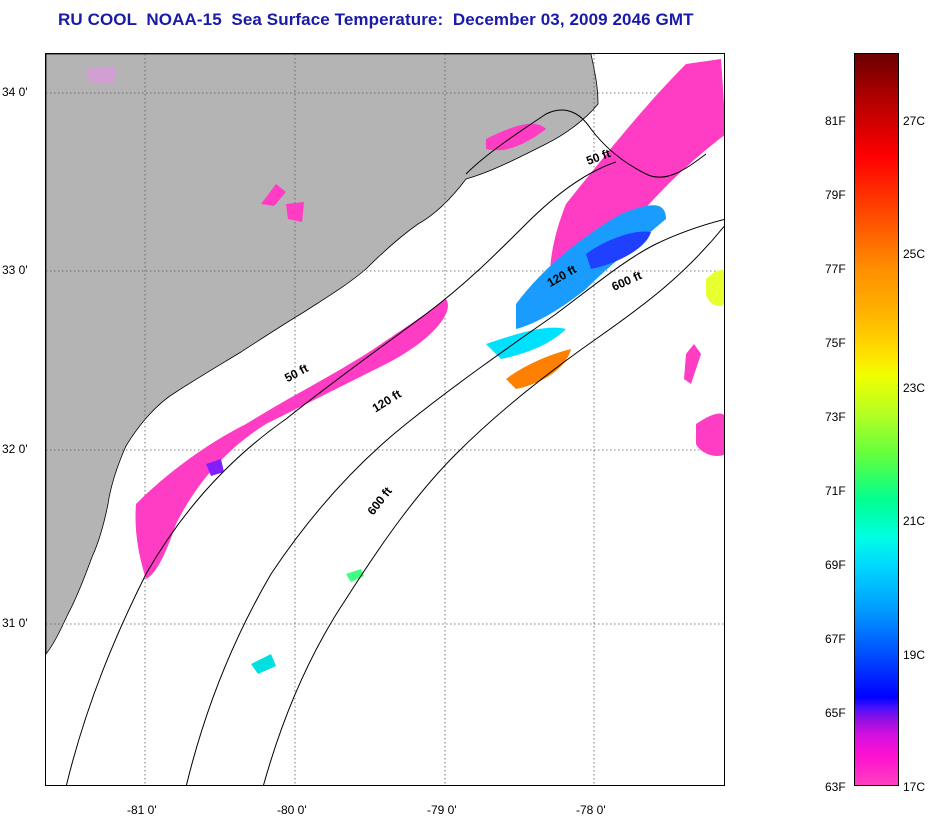  Describe the element at coordinates (914, 388) in the screenshot. I see `colorbar-c-label: 23C` at that location.